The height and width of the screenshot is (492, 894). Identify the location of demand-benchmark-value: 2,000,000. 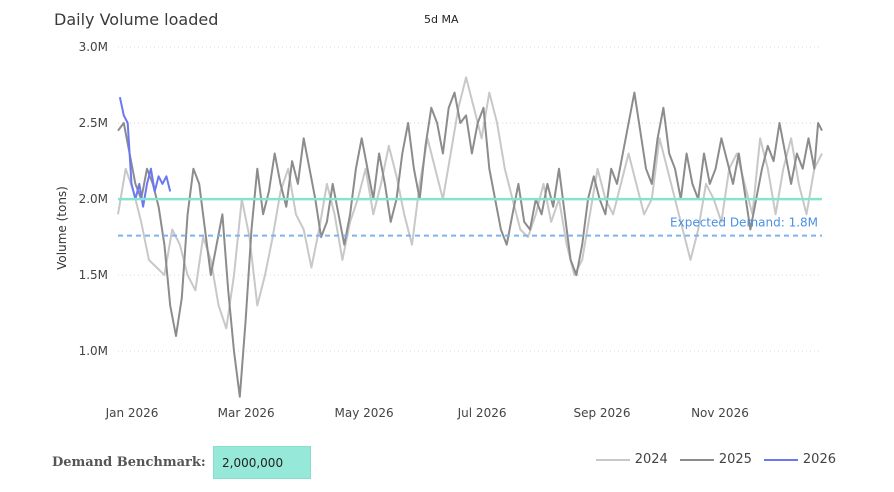
(253, 463).